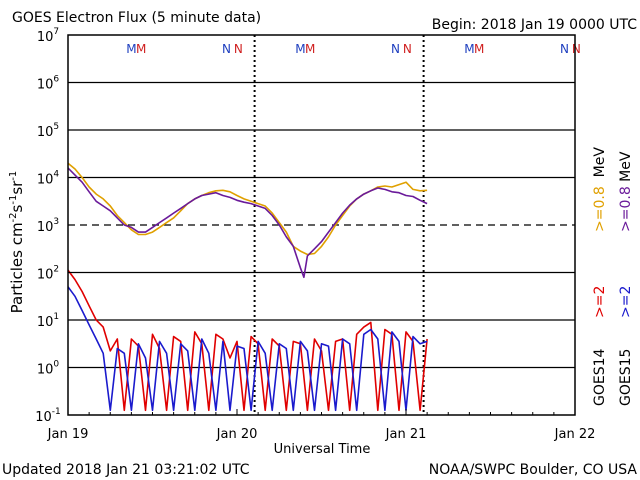 This screenshot has width=640, height=480. I want to click on begin-label: Begin: 2018 Jan 19 0000 UTC, so click(534, 25).